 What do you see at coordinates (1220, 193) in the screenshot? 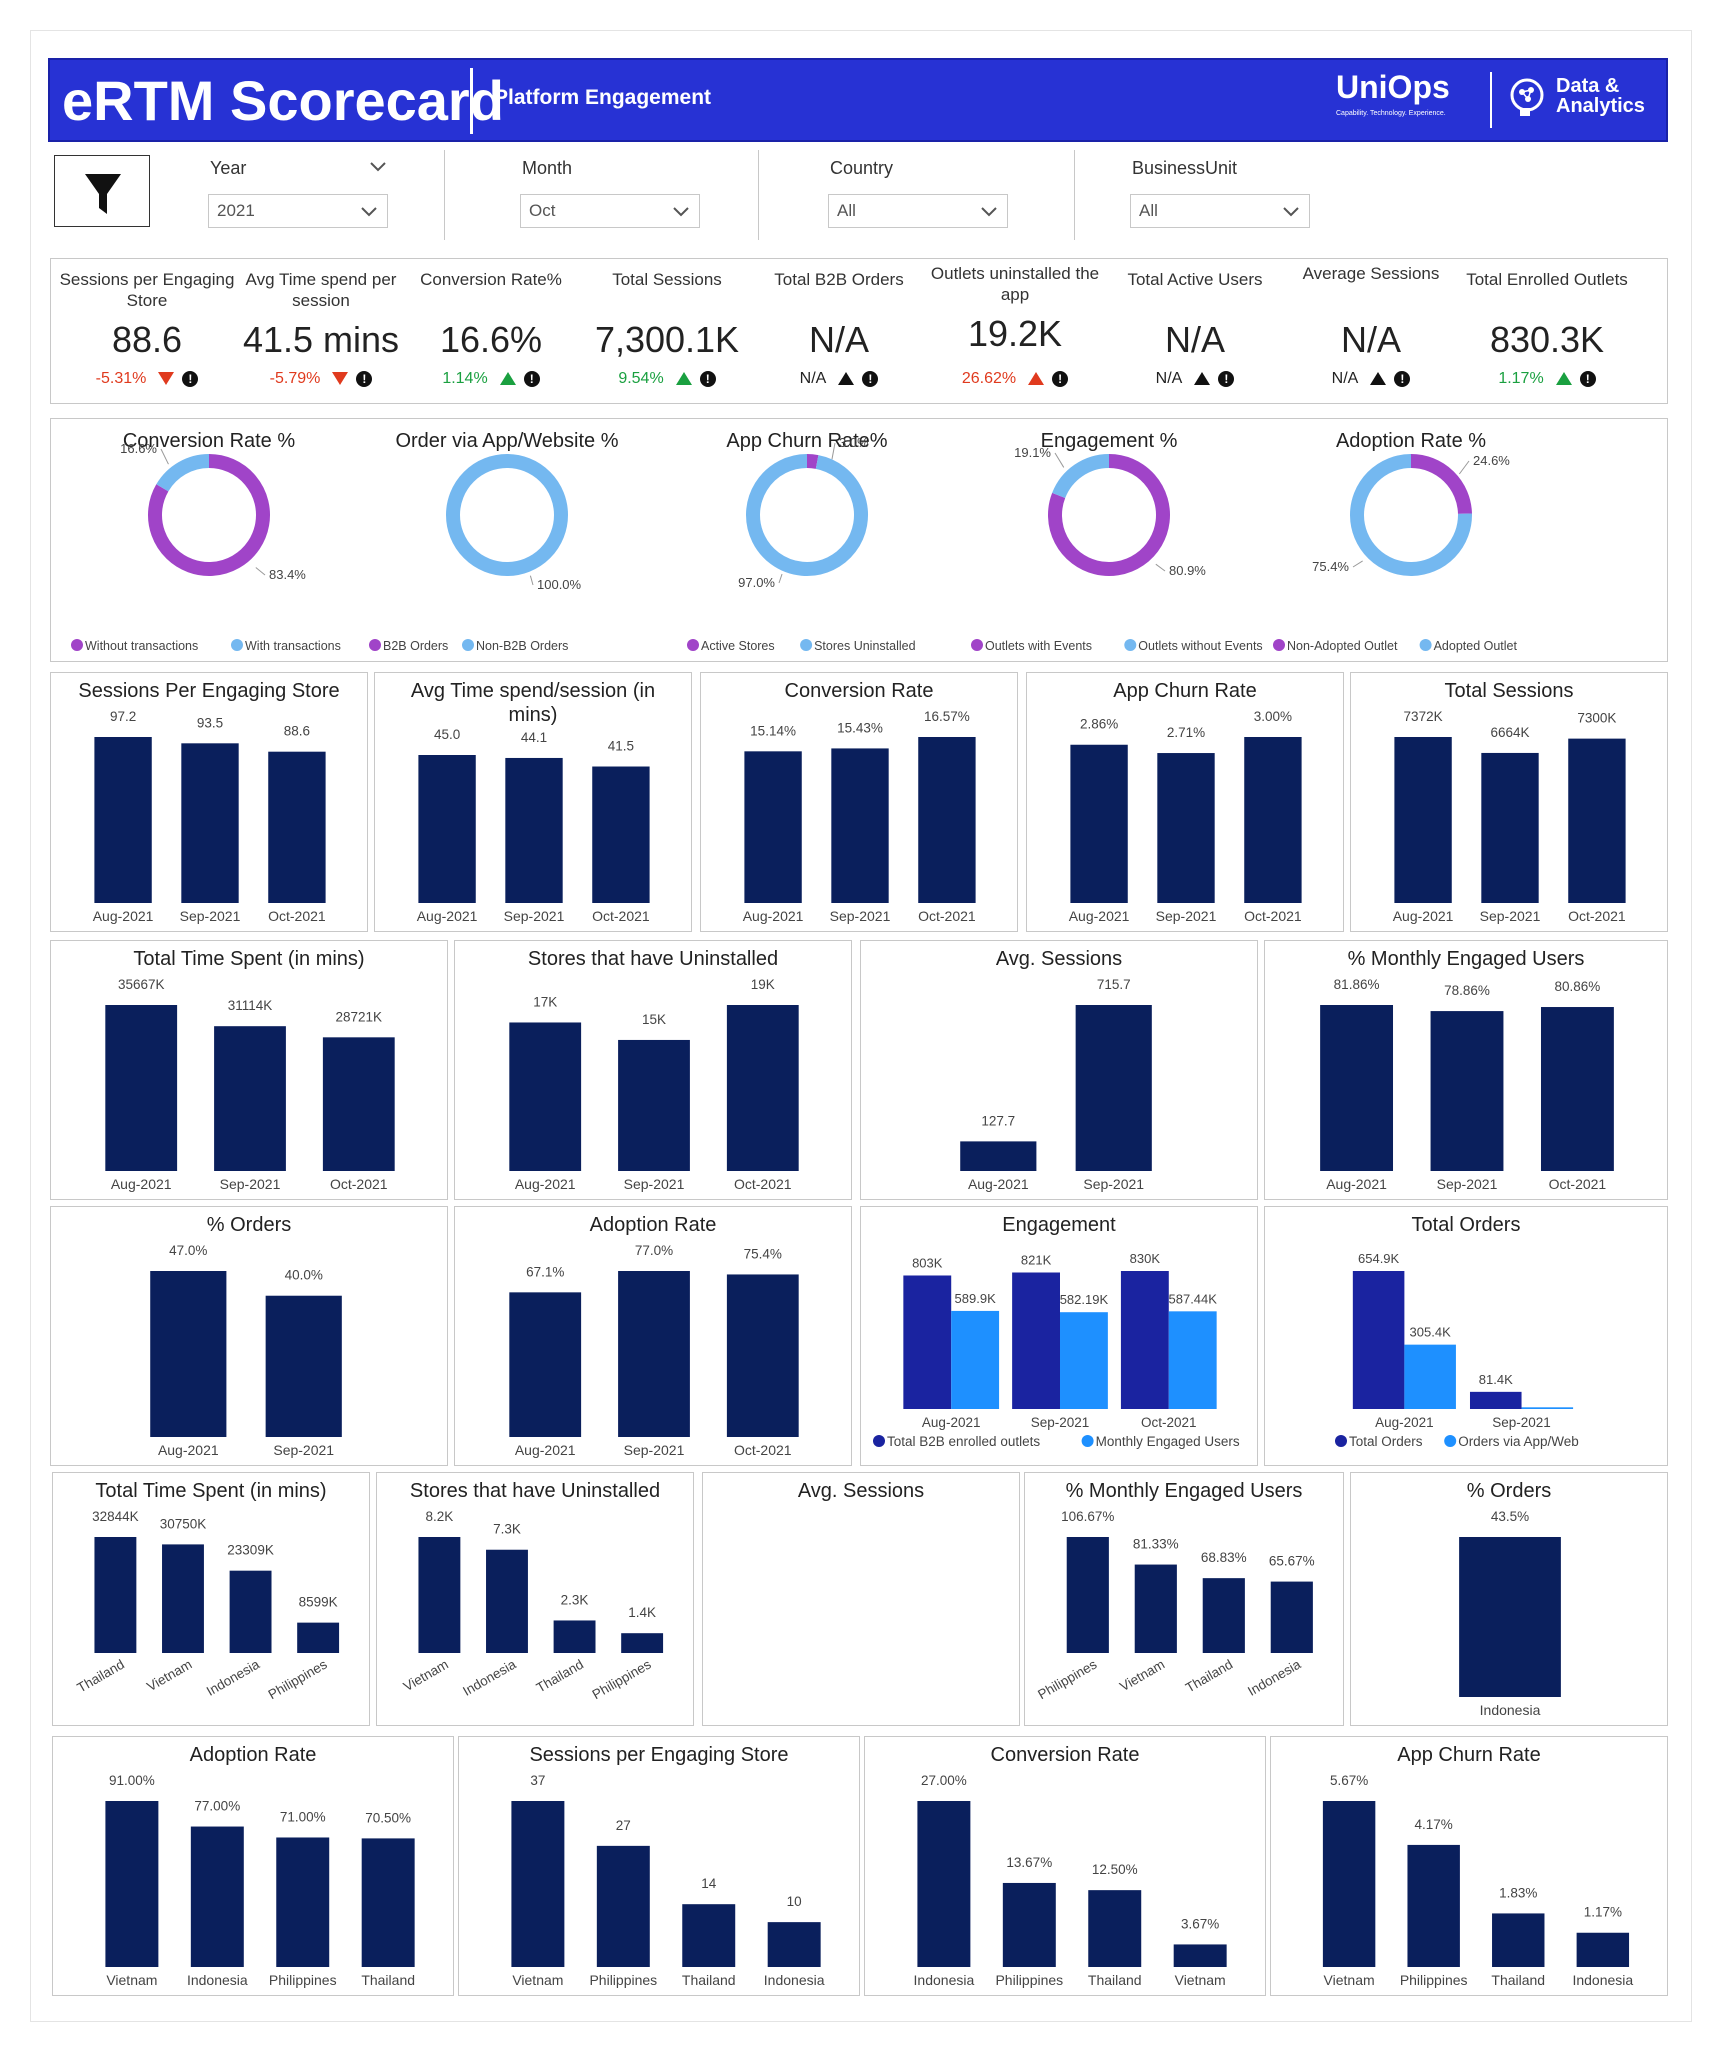
I see `slicer-business-unit: BusinessUnit All` at bounding box center [1220, 193].